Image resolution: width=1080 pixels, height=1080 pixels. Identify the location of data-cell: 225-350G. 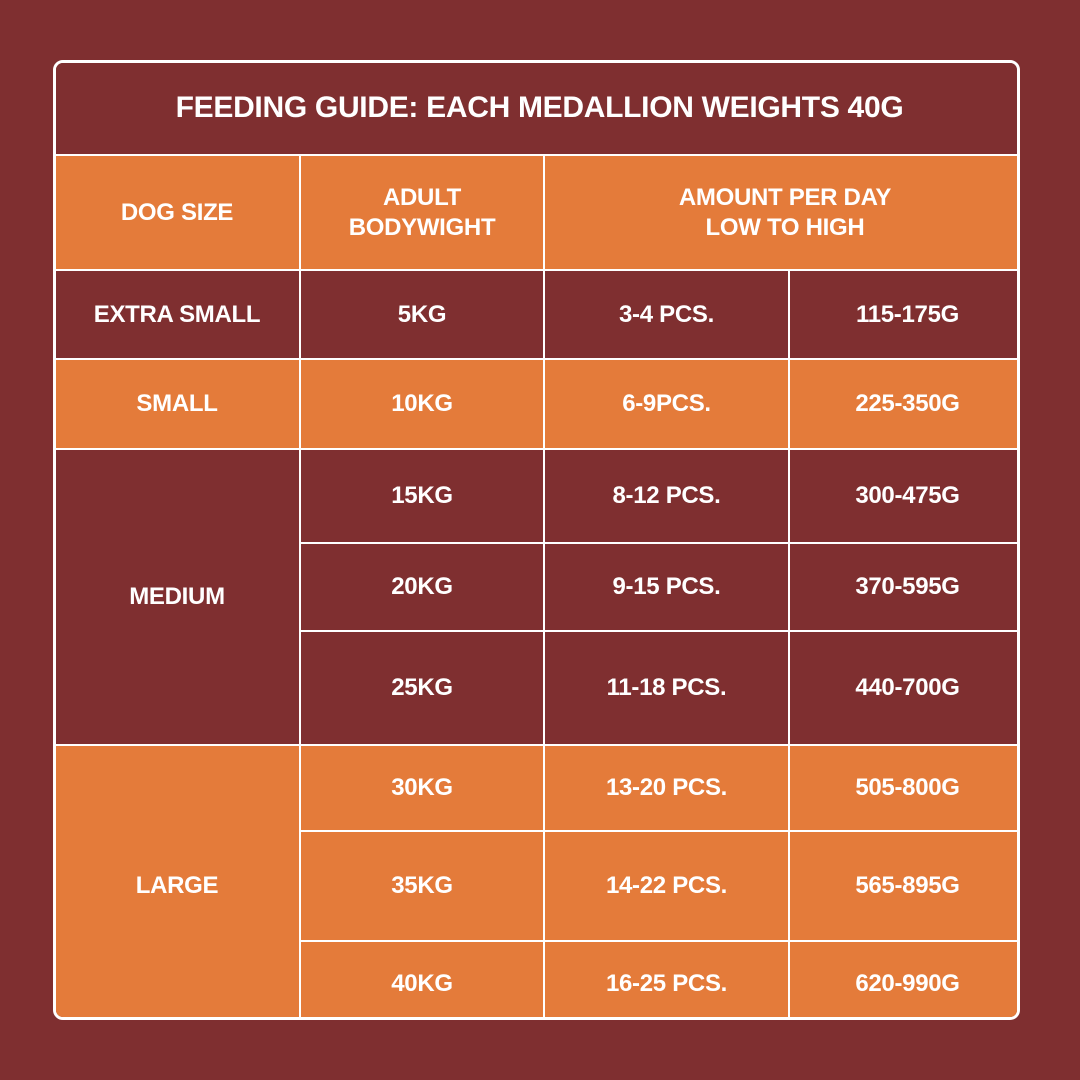
(903, 404).